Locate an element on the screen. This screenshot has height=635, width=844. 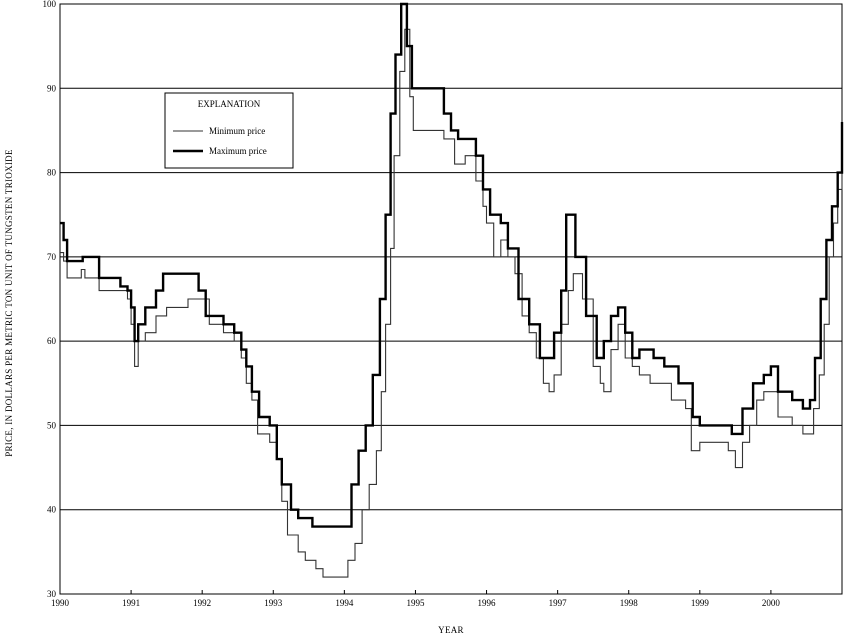
legend-label-minimum: Minimum price is located at coordinates (237, 131).